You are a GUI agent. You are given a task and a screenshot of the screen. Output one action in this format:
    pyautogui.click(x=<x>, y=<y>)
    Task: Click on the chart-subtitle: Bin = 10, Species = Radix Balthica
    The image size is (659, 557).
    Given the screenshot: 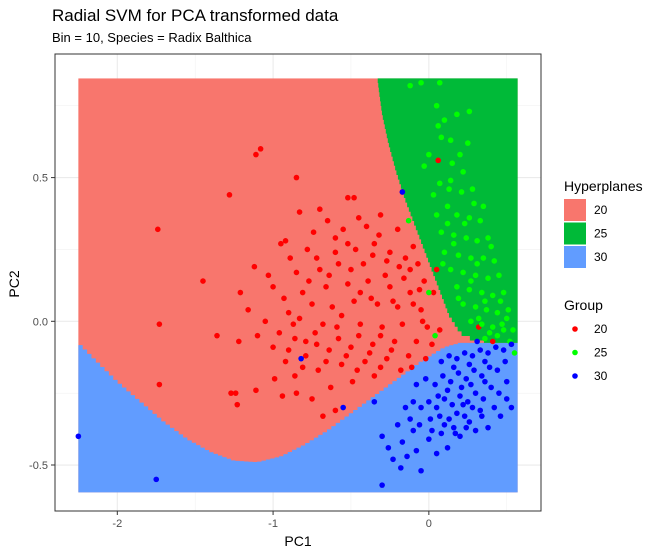 What is the action you would take?
    pyautogui.click(x=152, y=37)
    